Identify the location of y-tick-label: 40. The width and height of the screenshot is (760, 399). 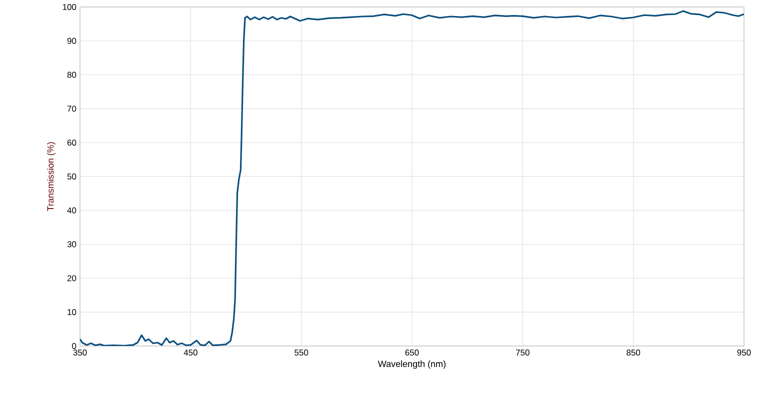
(71, 210).